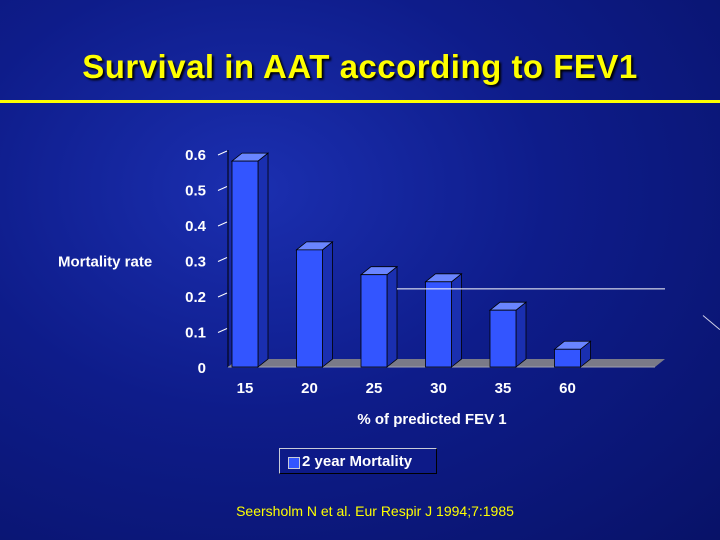 The height and width of the screenshot is (540, 720). What do you see at coordinates (438, 388) in the screenshot?
I see `x-tick-label: 30` at bounding box center [438, 388].